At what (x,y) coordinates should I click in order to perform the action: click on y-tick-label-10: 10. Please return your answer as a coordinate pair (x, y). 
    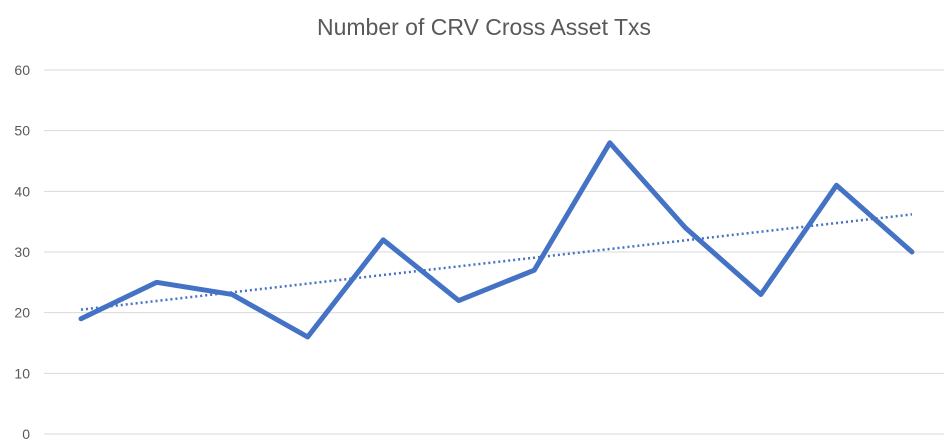
    Looking at the image, I should click on (22, 373).